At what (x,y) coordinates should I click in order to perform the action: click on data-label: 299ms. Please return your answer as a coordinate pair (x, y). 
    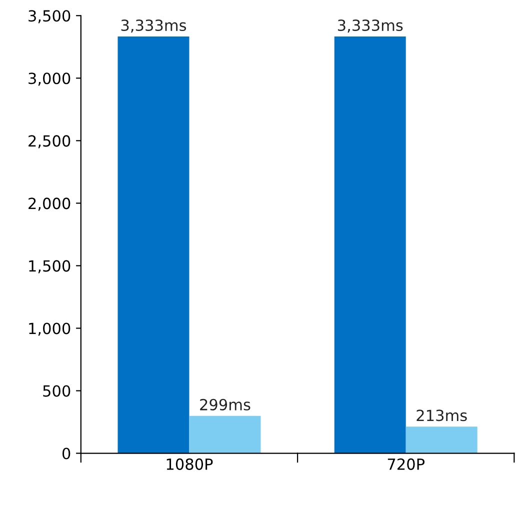
    Looking at the image, I should click on (225, 404).